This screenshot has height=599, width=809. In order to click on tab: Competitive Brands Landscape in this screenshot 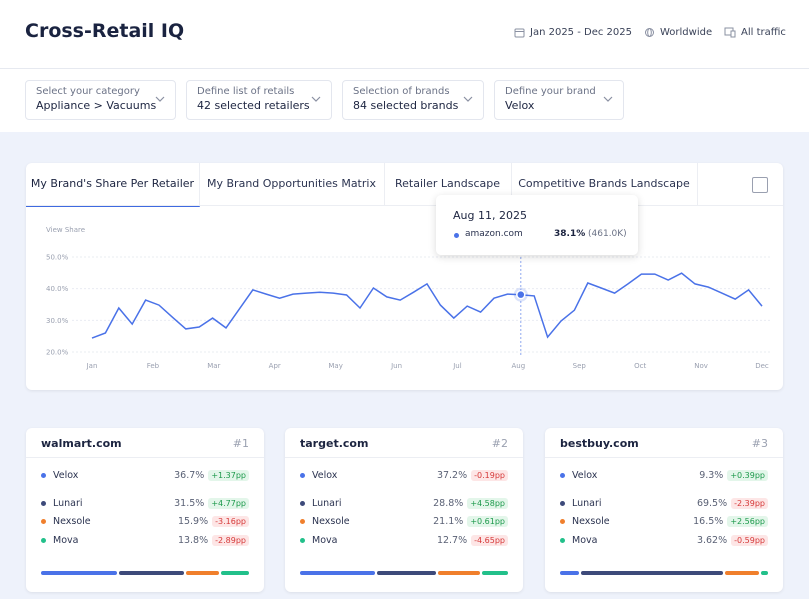, I will do `click(604, 184)`.